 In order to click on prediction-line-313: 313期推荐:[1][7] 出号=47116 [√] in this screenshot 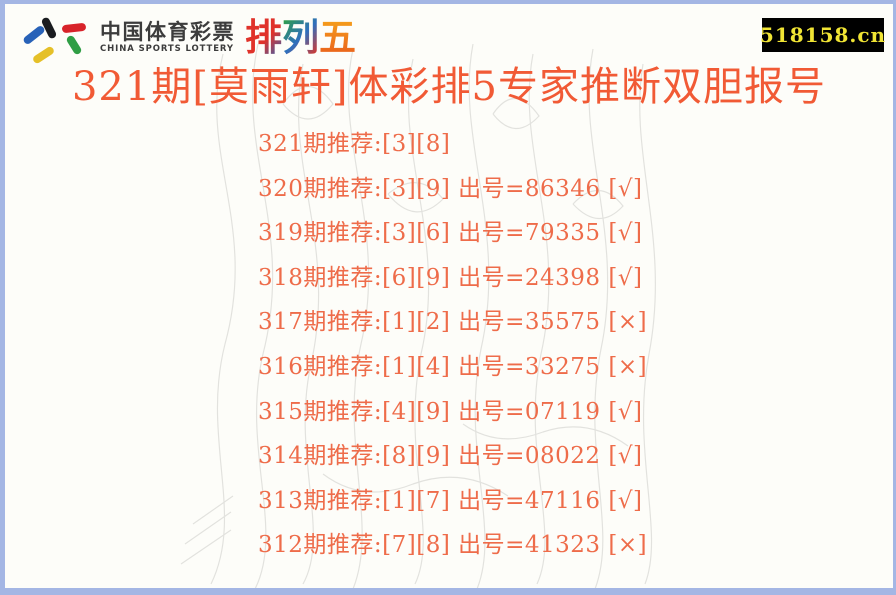, I will do `click(450, 500)`.